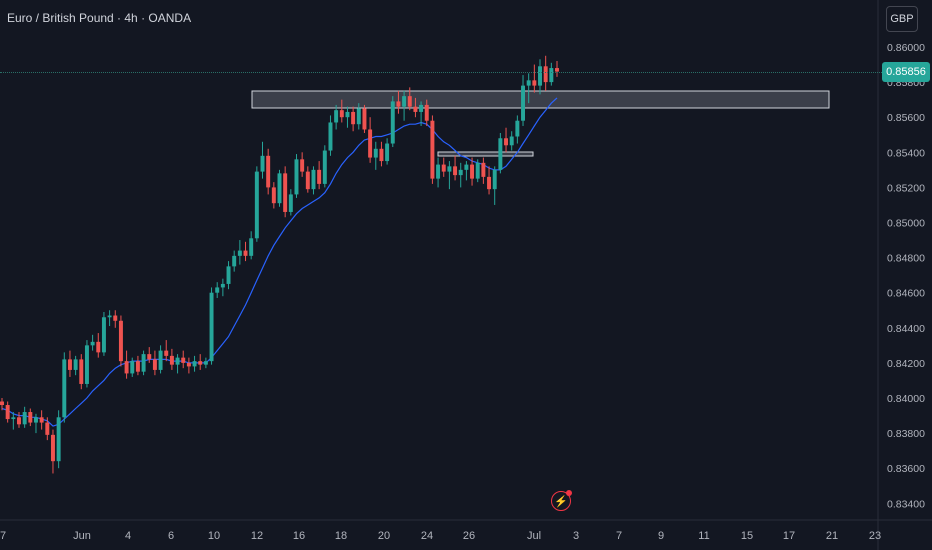  I want to click on y-tick-label: 0.83800, so click(906, 434).